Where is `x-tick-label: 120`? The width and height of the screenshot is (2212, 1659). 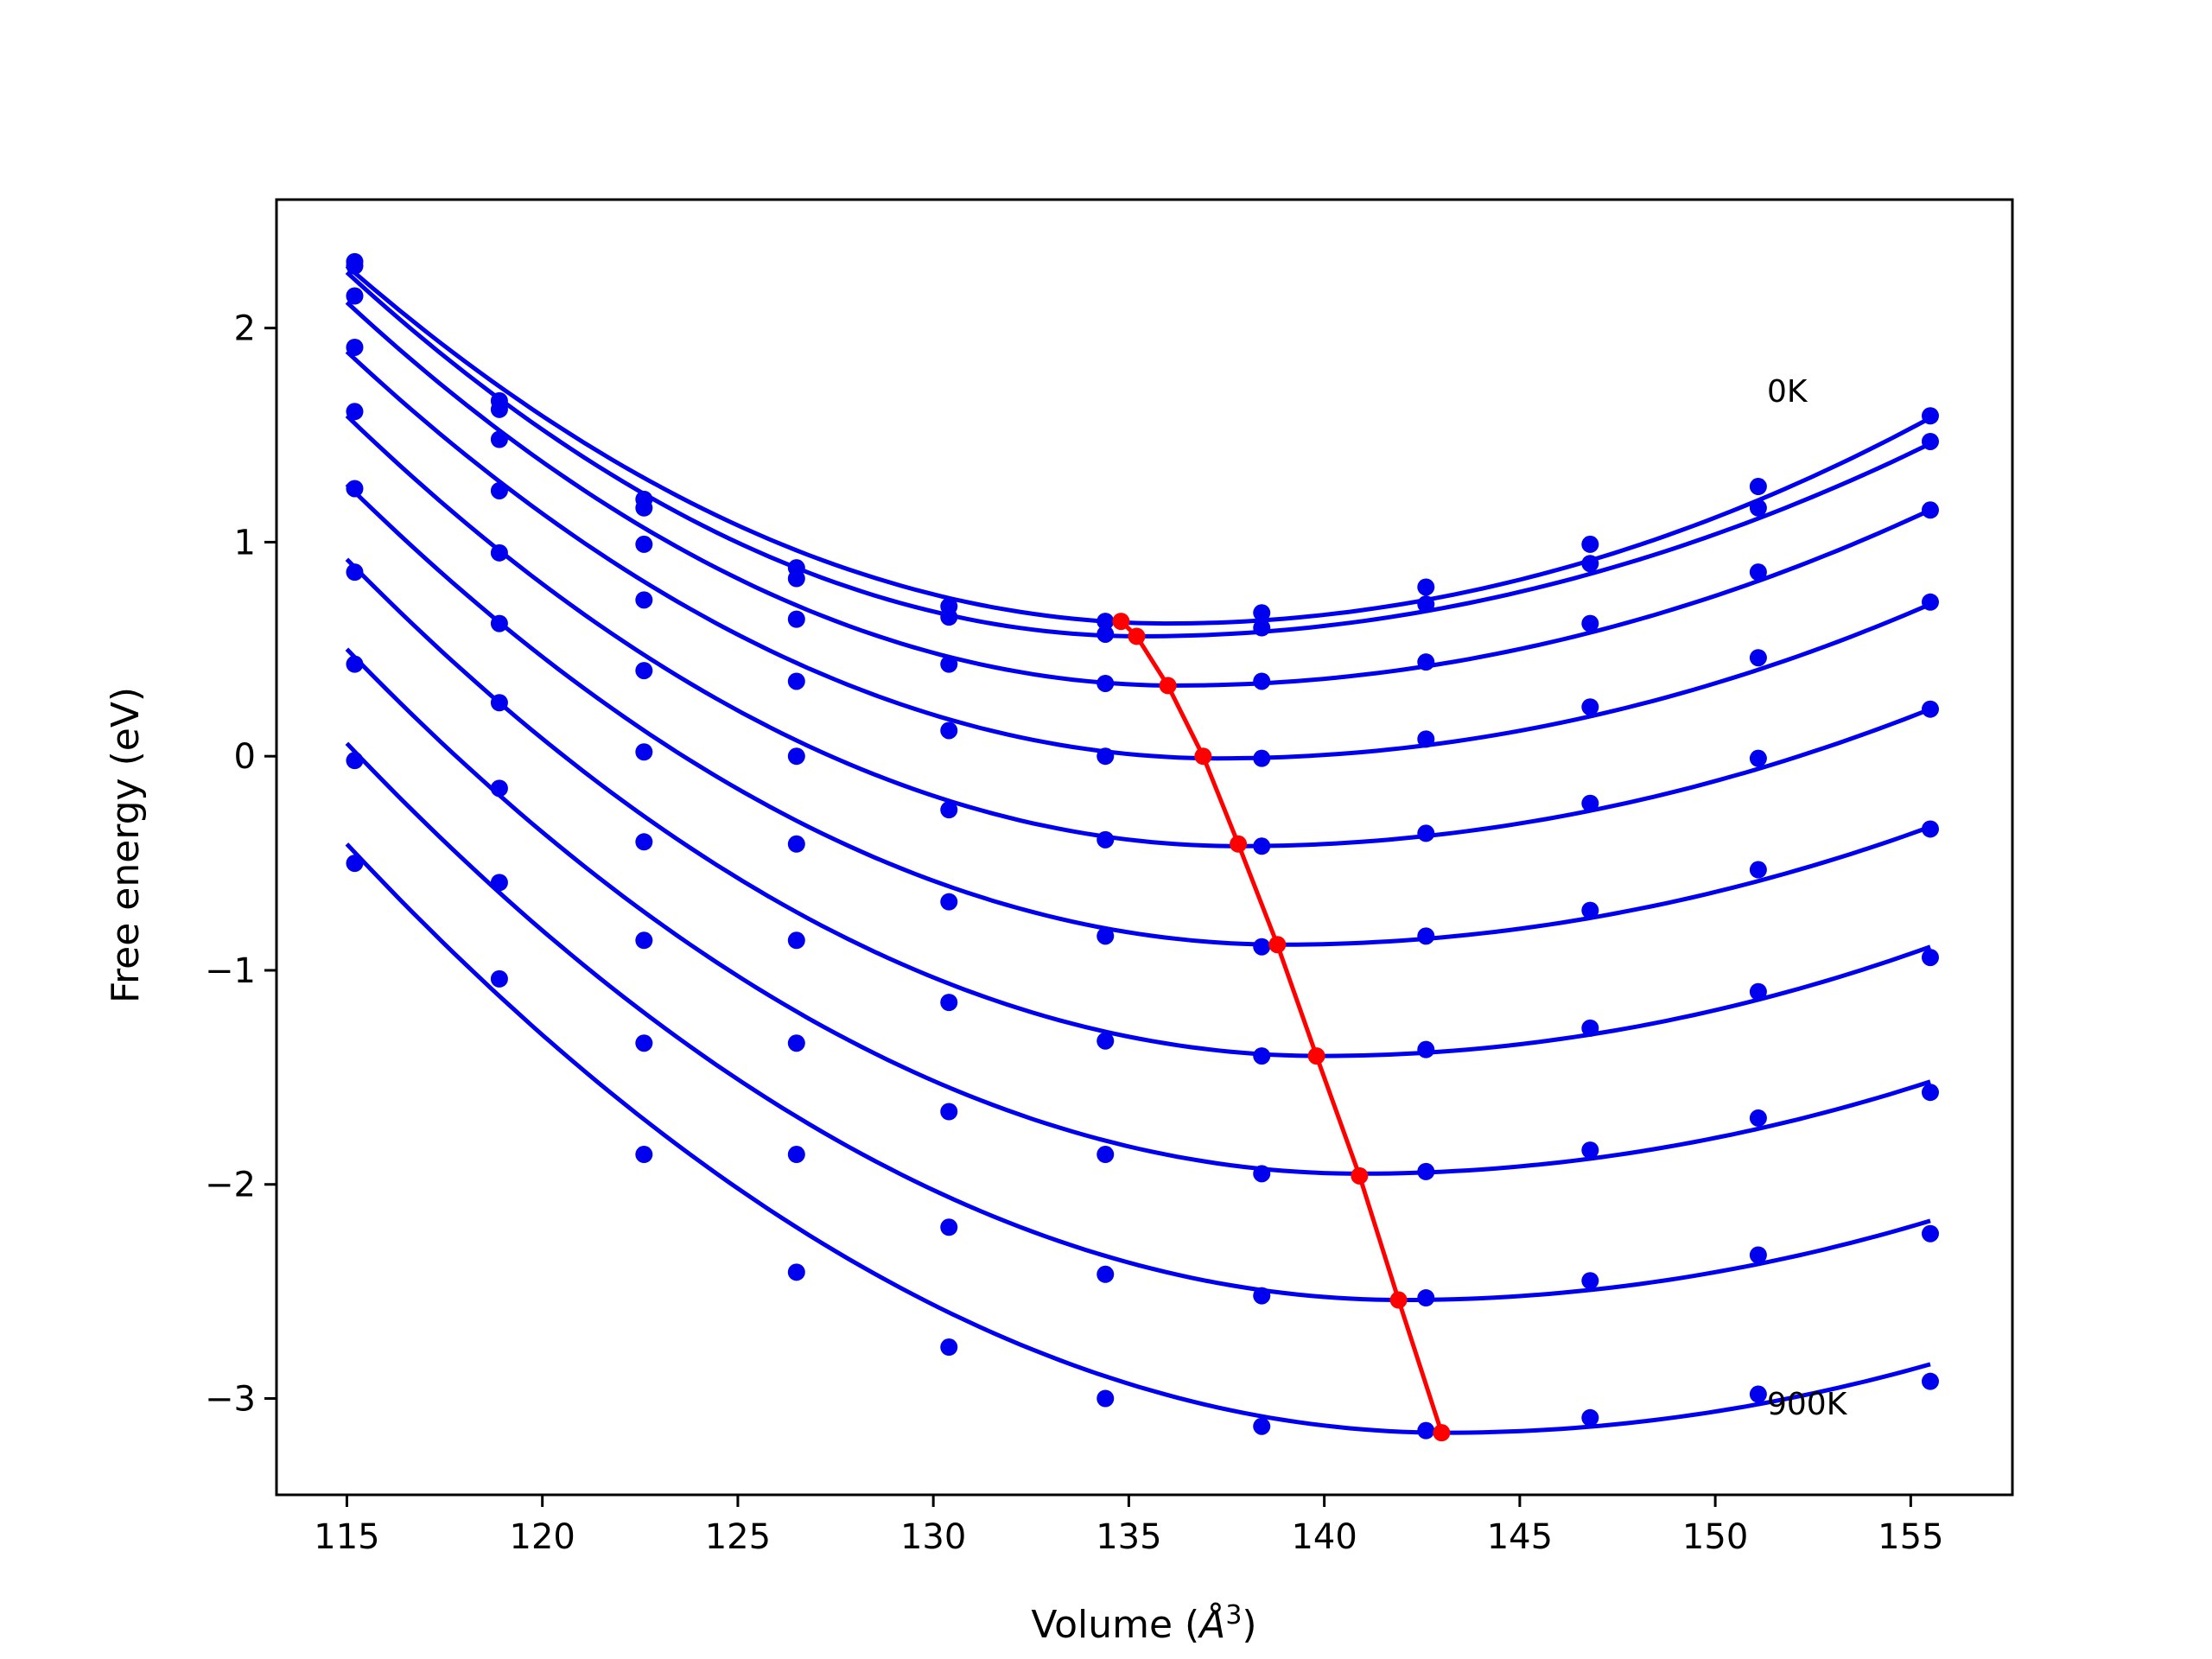
x-tick-label: 120 is located at coordinates (542, 1537).